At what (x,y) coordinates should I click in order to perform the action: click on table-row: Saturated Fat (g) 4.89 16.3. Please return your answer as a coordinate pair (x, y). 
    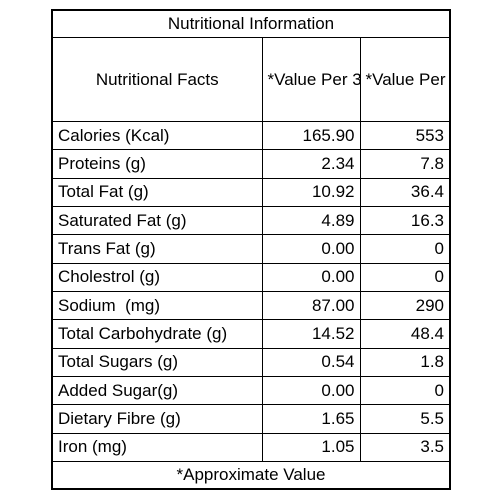
    Looking at the image, I should click on (251, 220).